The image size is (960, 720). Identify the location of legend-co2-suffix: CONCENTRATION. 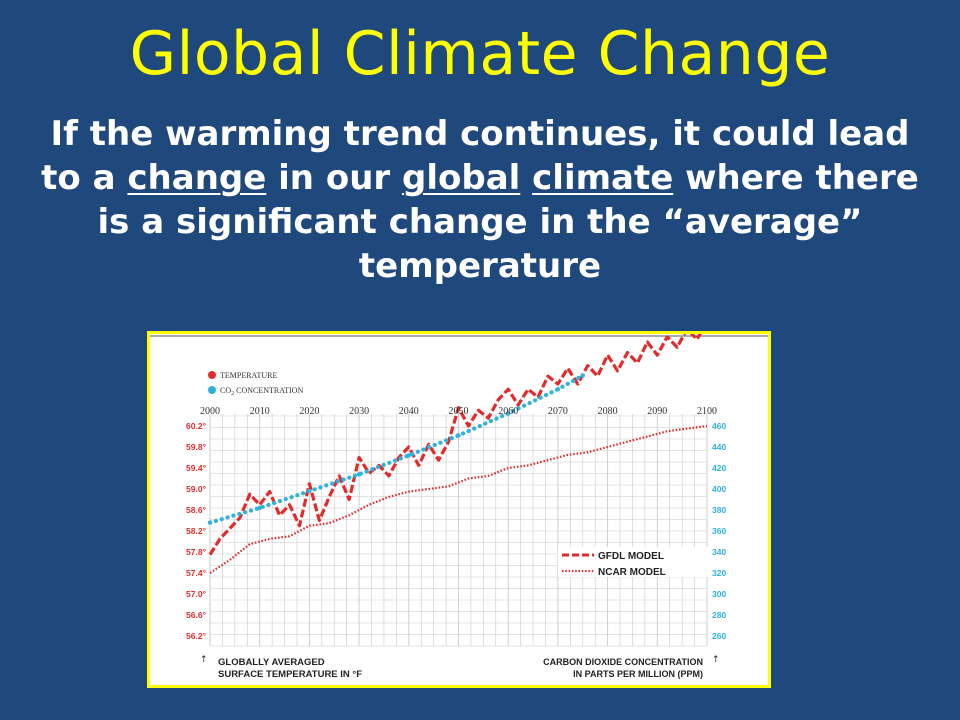
(268, 390).